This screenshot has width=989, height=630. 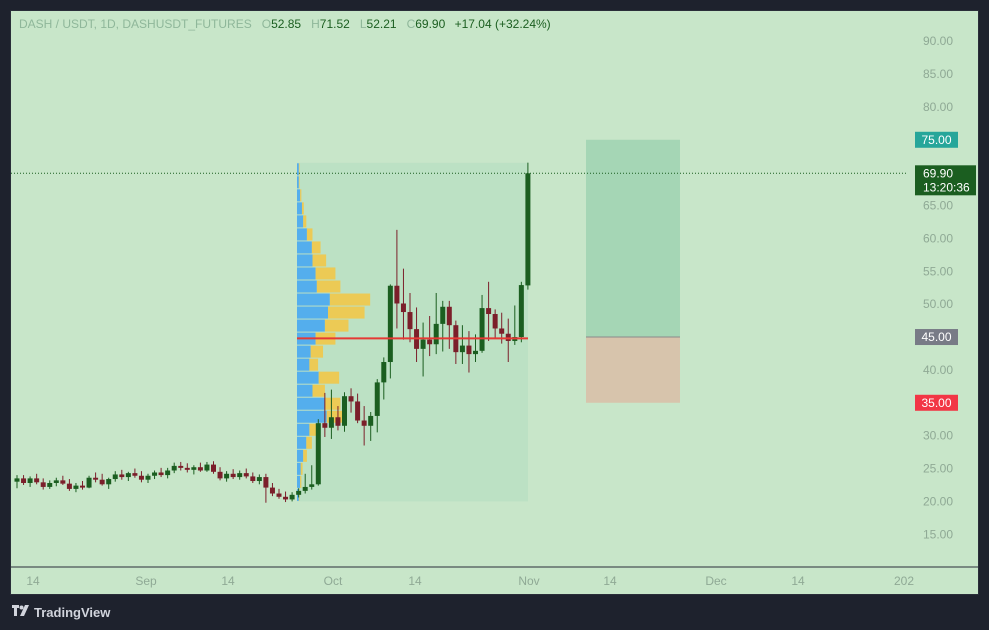 What do you see at coordinates (715, 581) in the screenshot?
I see `time-tick-label: Dec` at bounding box center [715, 581].